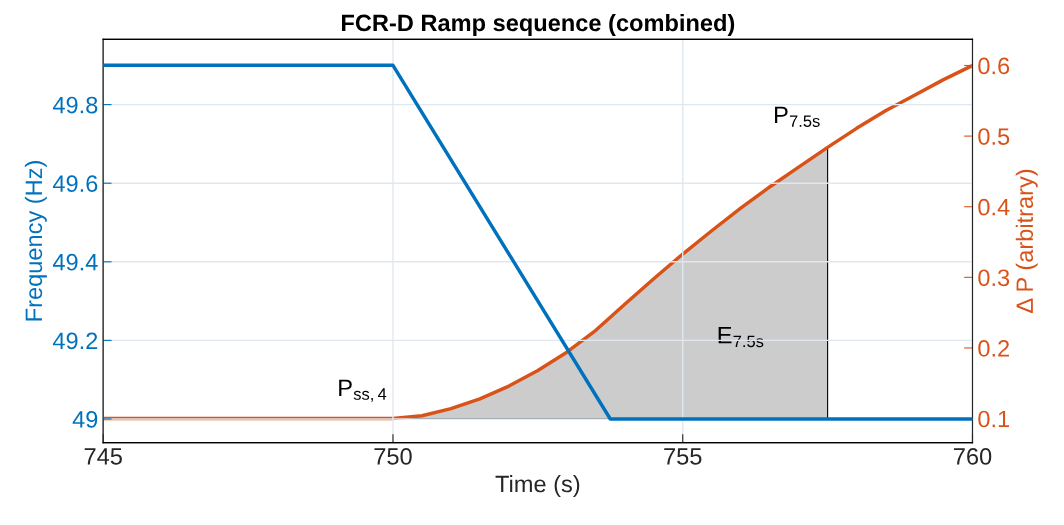 Image resolution: width=1064 pixels, height=525 pixels. Describe the element at coordinates (85, 419) in the screenshot. I see `y-tick-label: 49` at that location.